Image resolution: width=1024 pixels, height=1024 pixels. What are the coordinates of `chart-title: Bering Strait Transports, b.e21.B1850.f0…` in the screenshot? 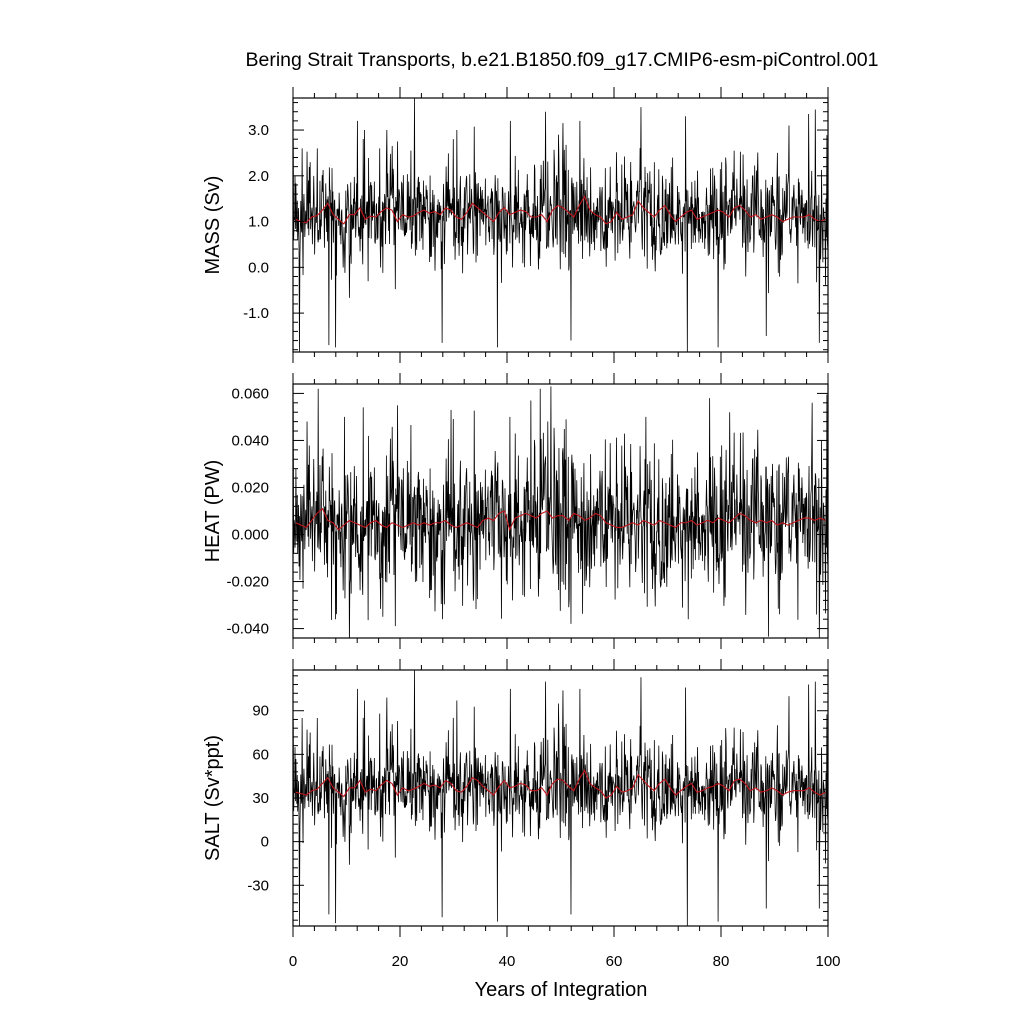 It's located at (561, 60).